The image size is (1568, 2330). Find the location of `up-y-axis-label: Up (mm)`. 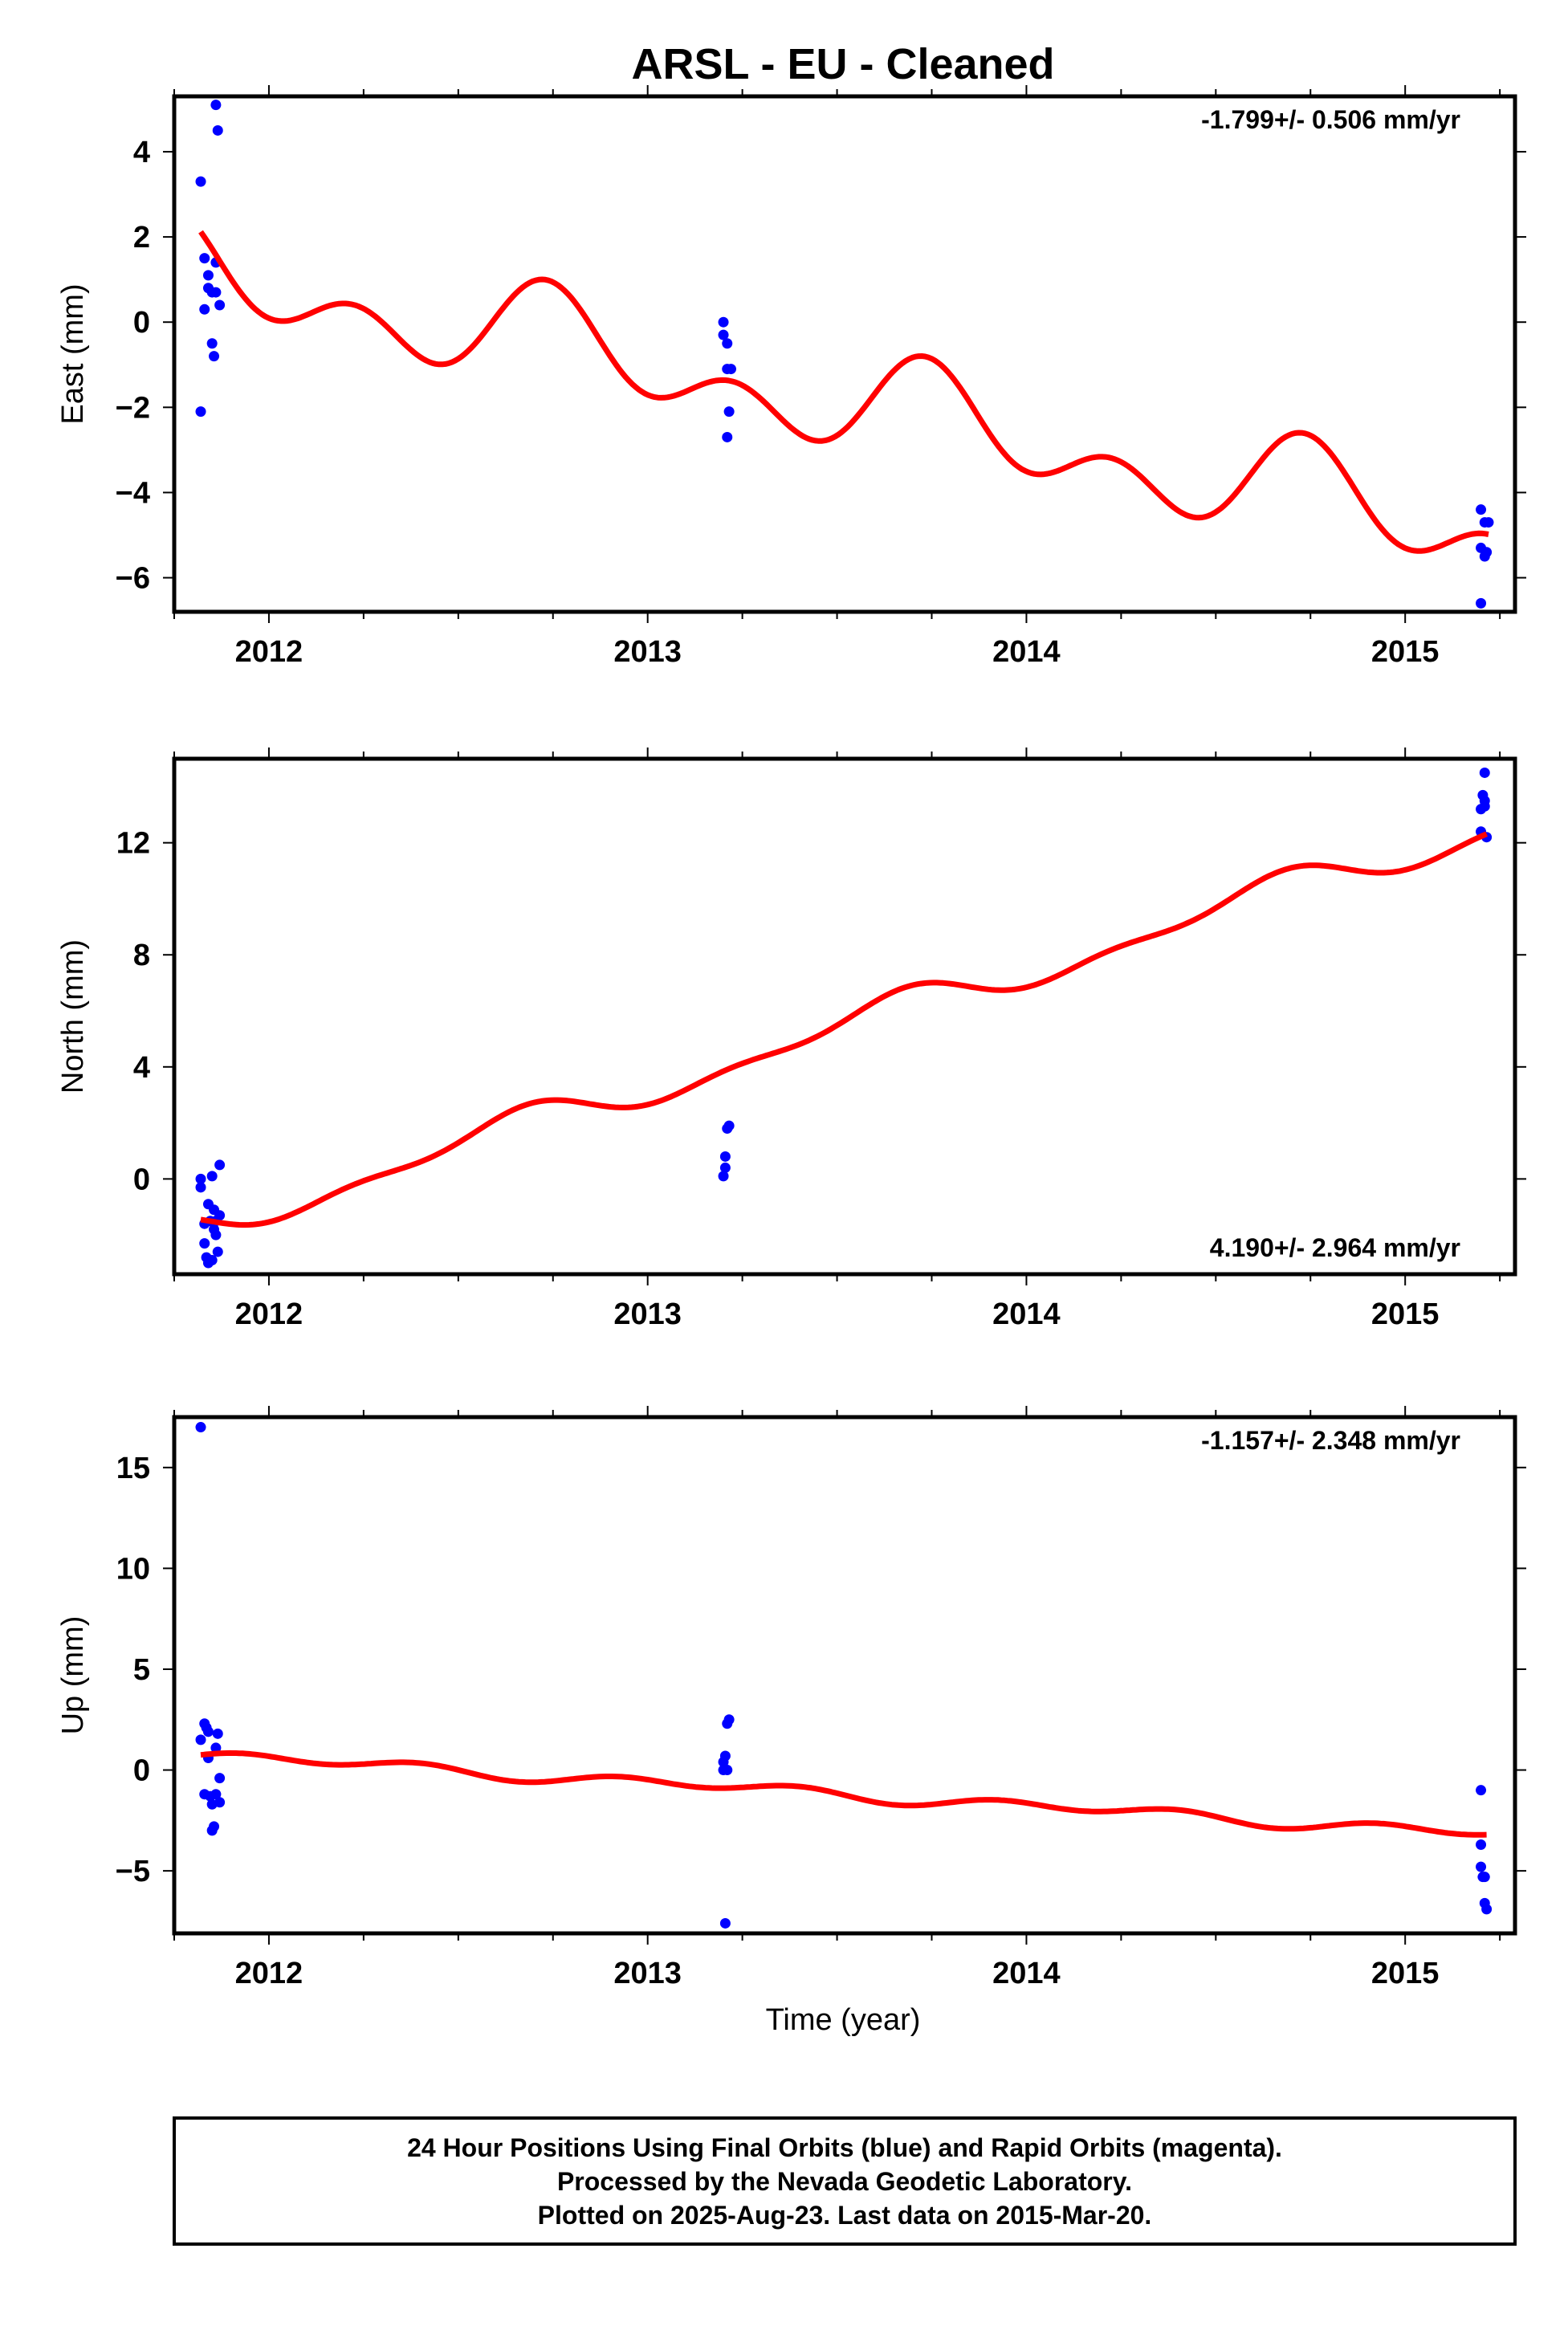

up-y-axis-label: Up (mm) is located at coordinates (73, 1675).